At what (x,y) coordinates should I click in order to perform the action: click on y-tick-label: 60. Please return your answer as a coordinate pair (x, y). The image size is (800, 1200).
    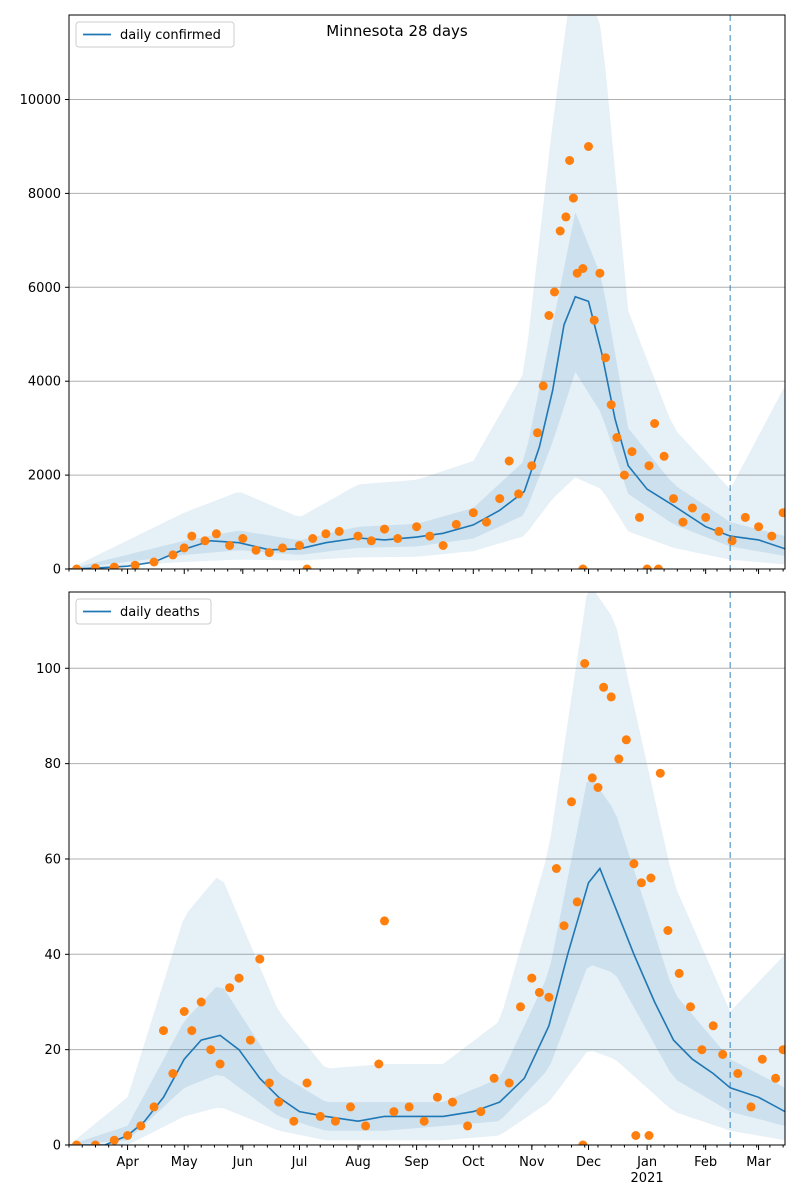
    Looking at the image, I should click on (52, 859).